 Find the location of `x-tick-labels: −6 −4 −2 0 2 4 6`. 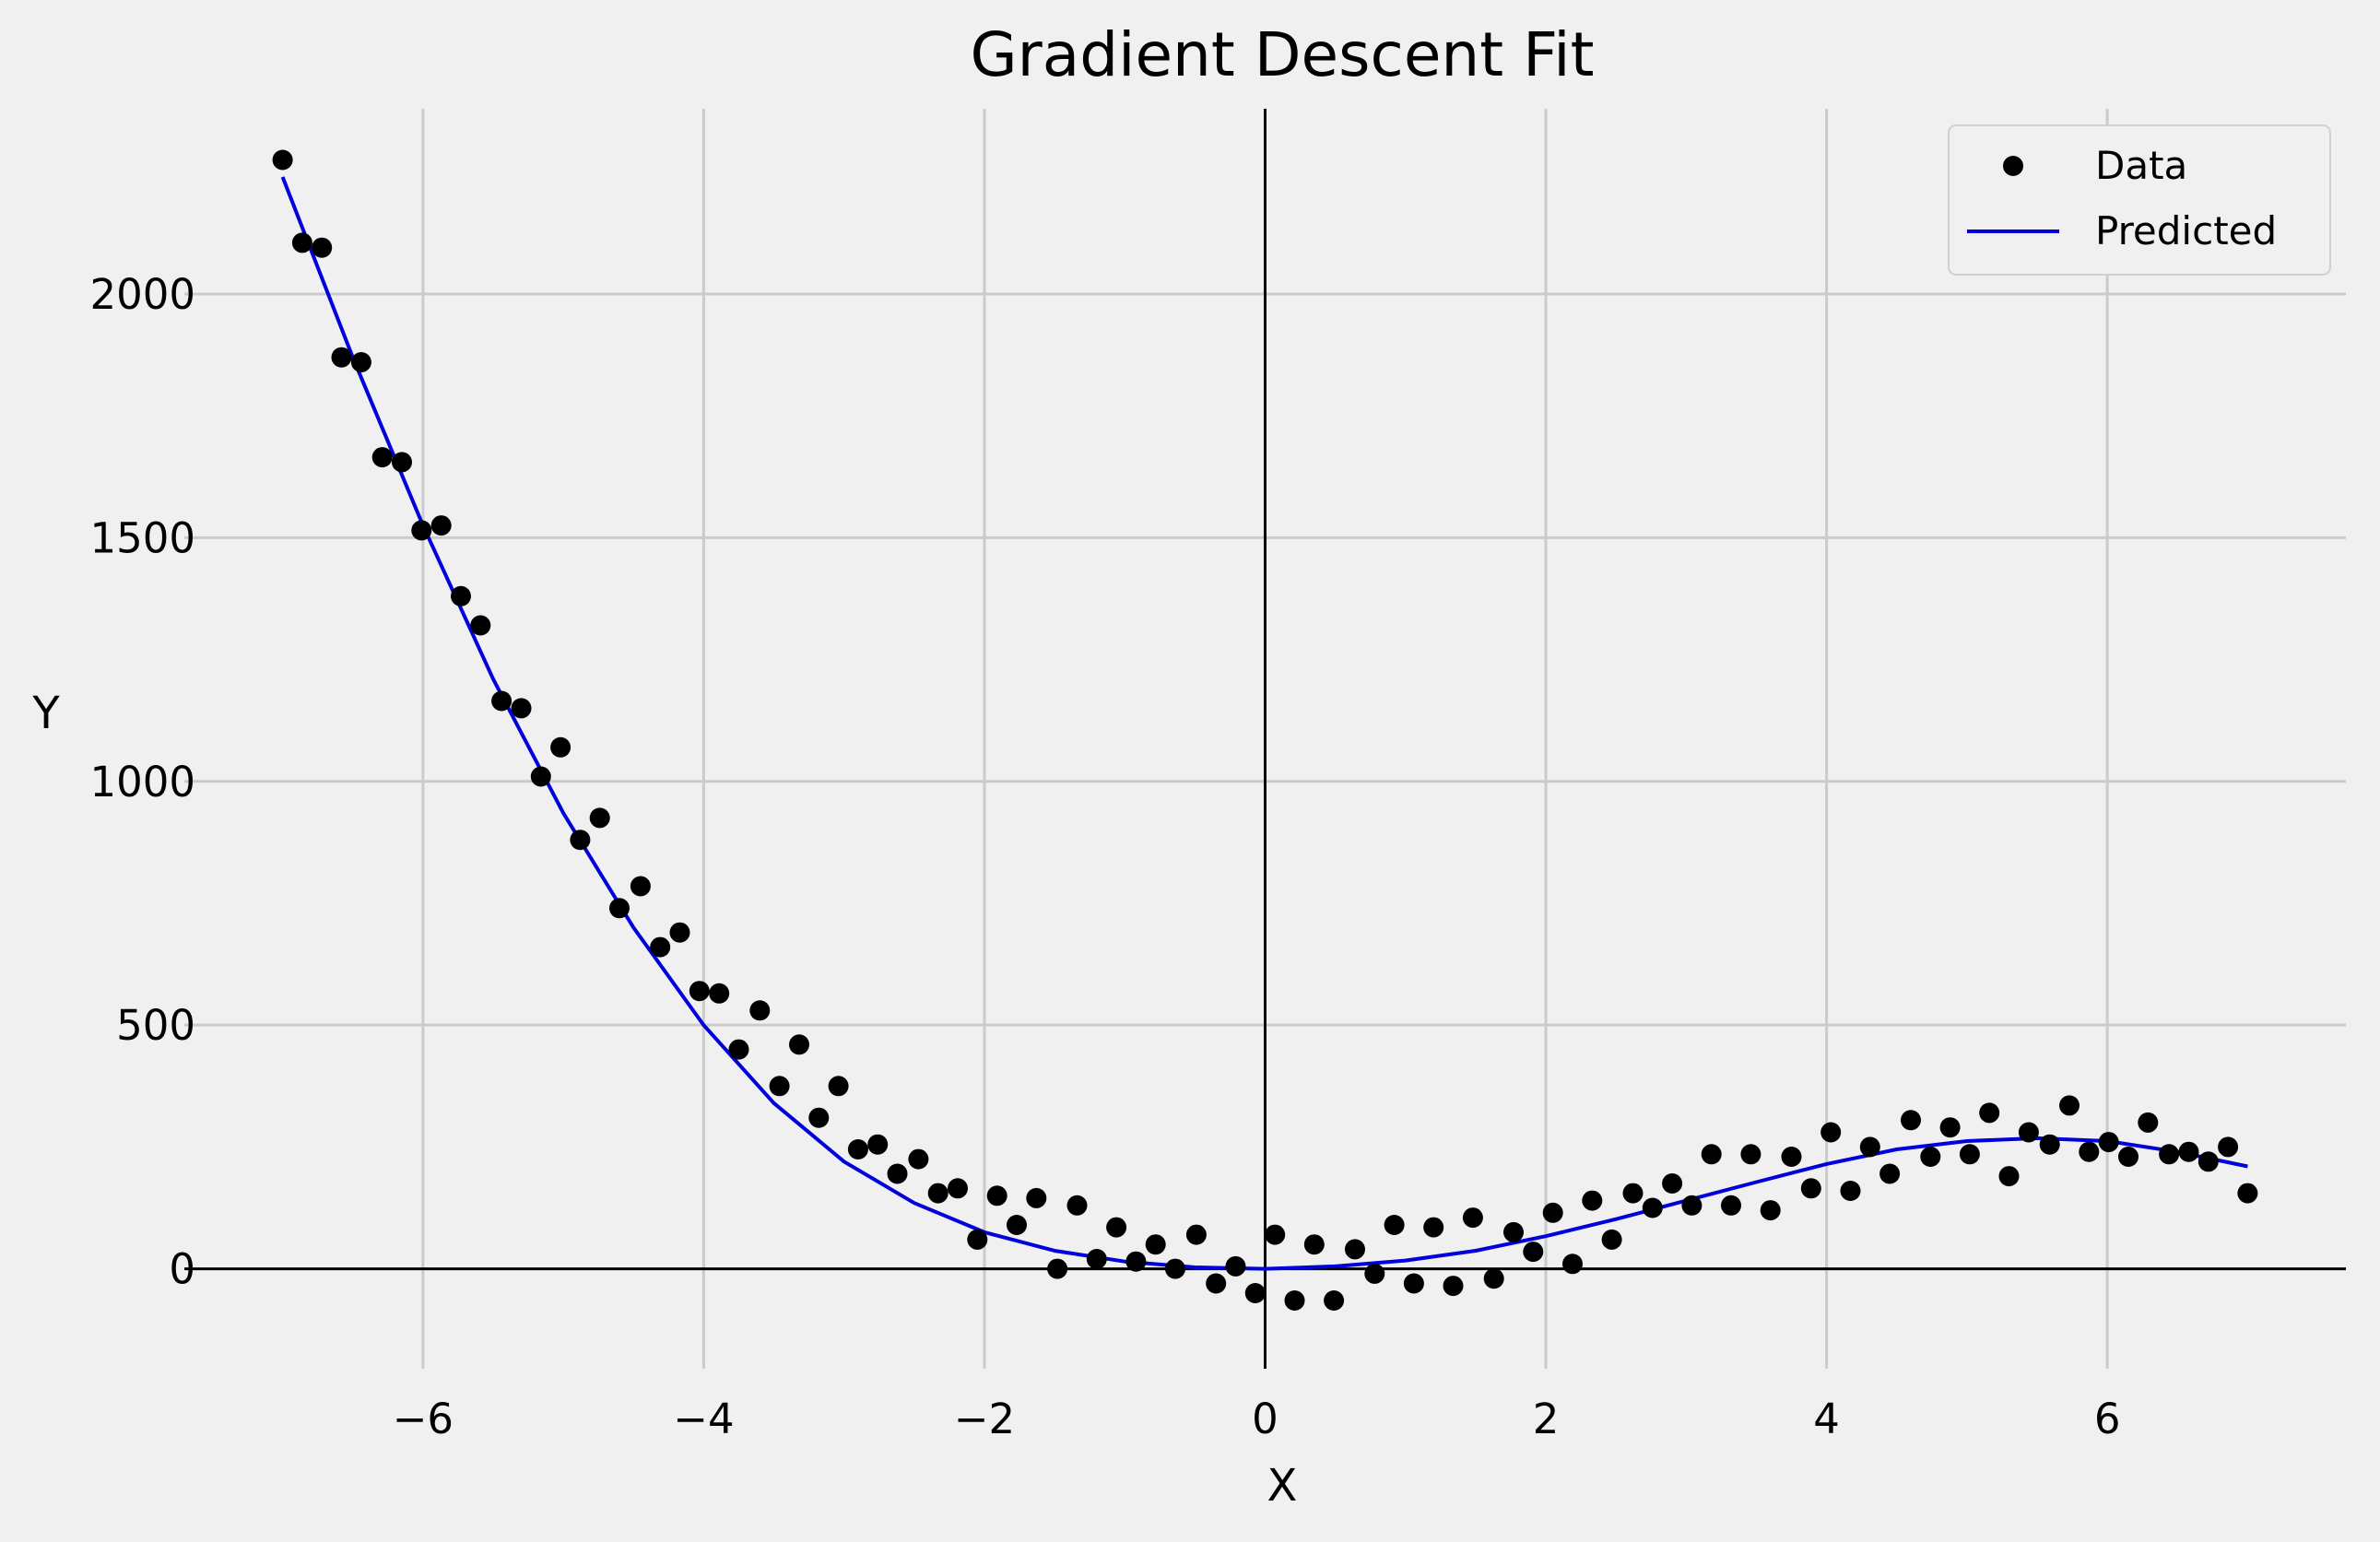

x-tick-labels: −6 −4 −2 0 2 4 6 is located at coordinates (1257, 1419).